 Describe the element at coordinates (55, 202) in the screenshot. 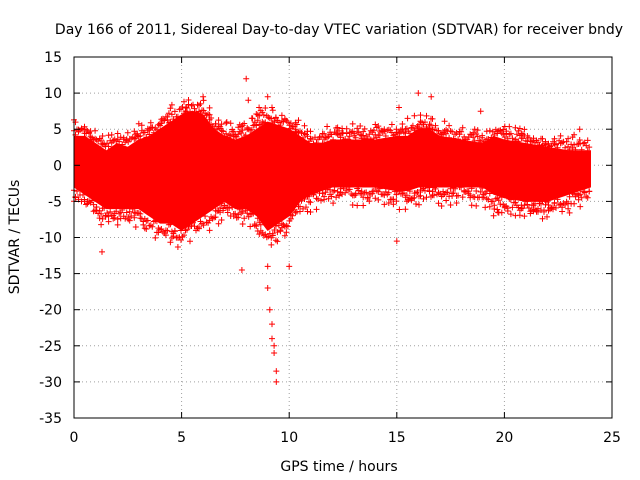

I see `y-tick-label: -5` at that location.